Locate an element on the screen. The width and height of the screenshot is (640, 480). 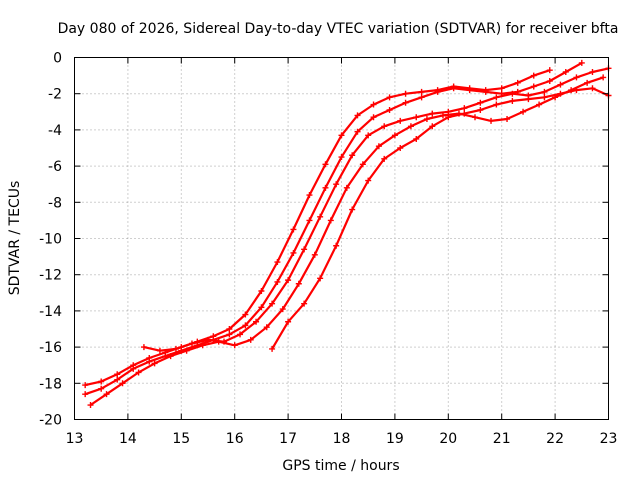
x-tick-label: 20 is located at coordinates (448, 439).